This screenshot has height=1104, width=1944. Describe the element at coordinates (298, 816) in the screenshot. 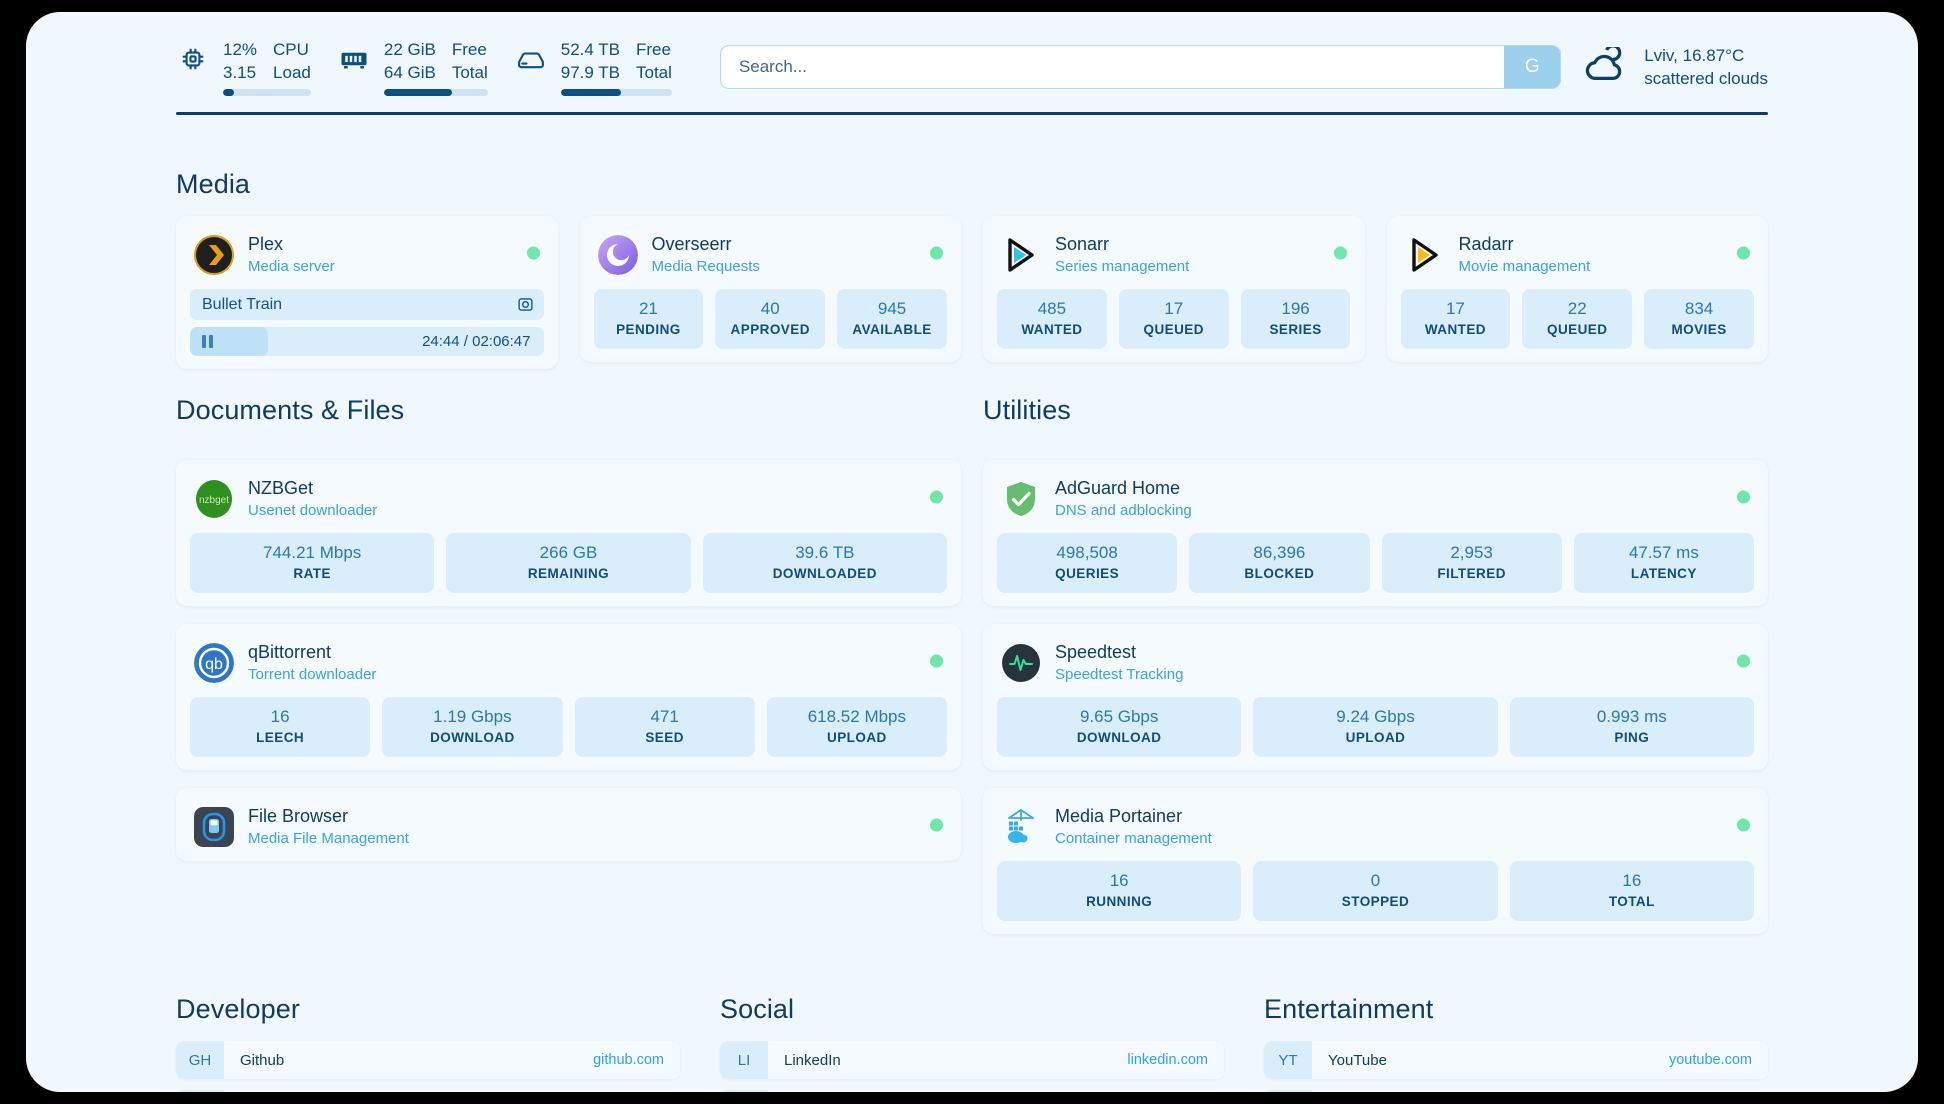

I see `service-name: File Browser` at that location.